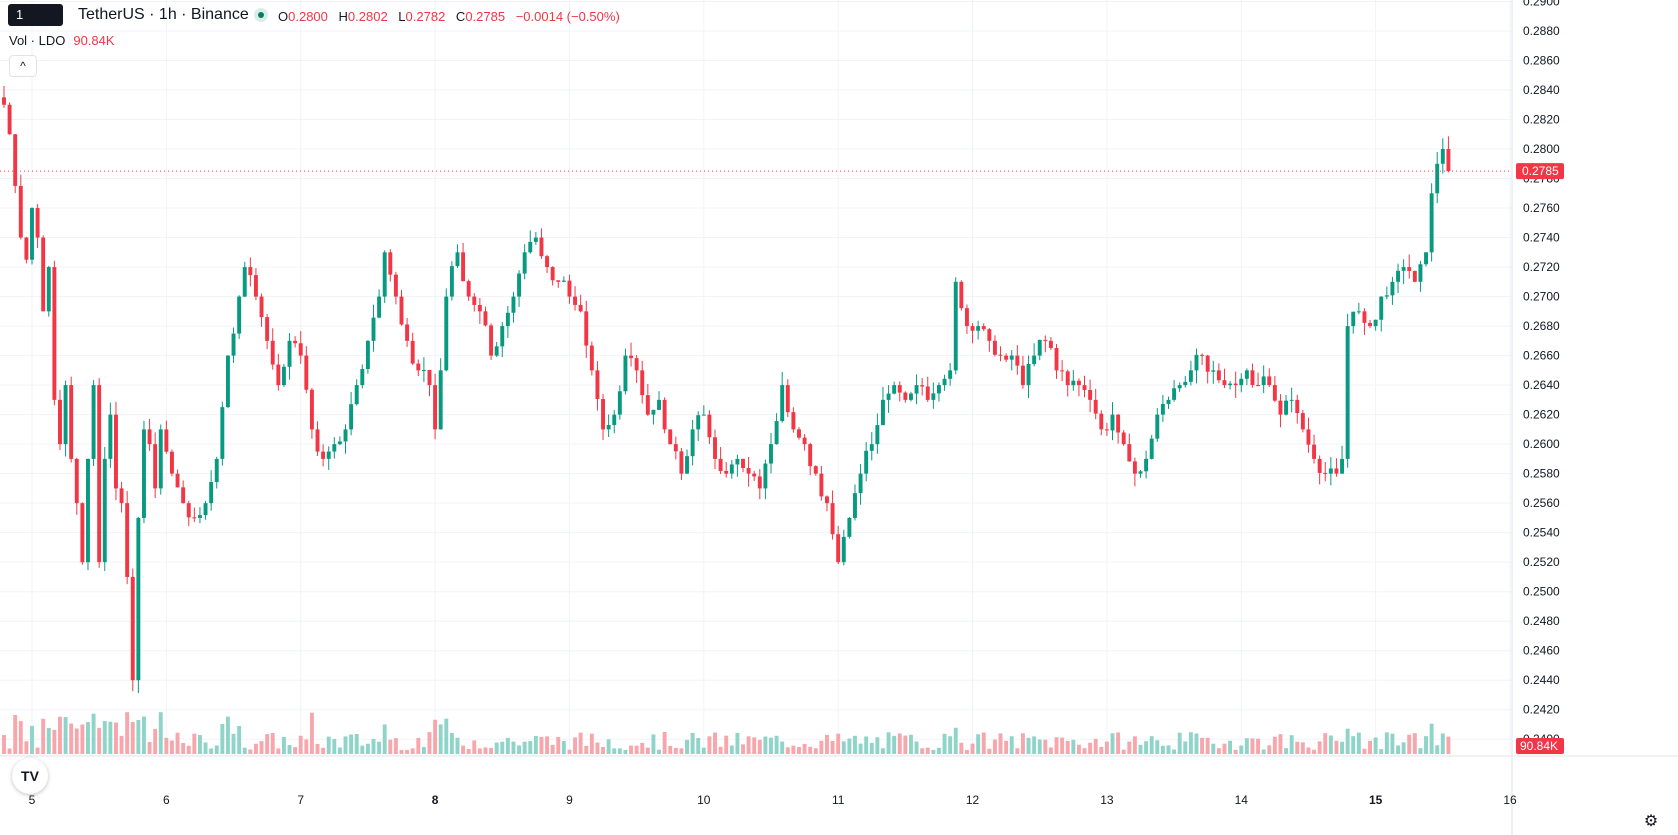 This screenshot has width=1678, height=835. What do you see at coordinates (1541, 60) in the screenshot?
I see `price-tick-label: 0.2860` at bounding box center [1541, 60].